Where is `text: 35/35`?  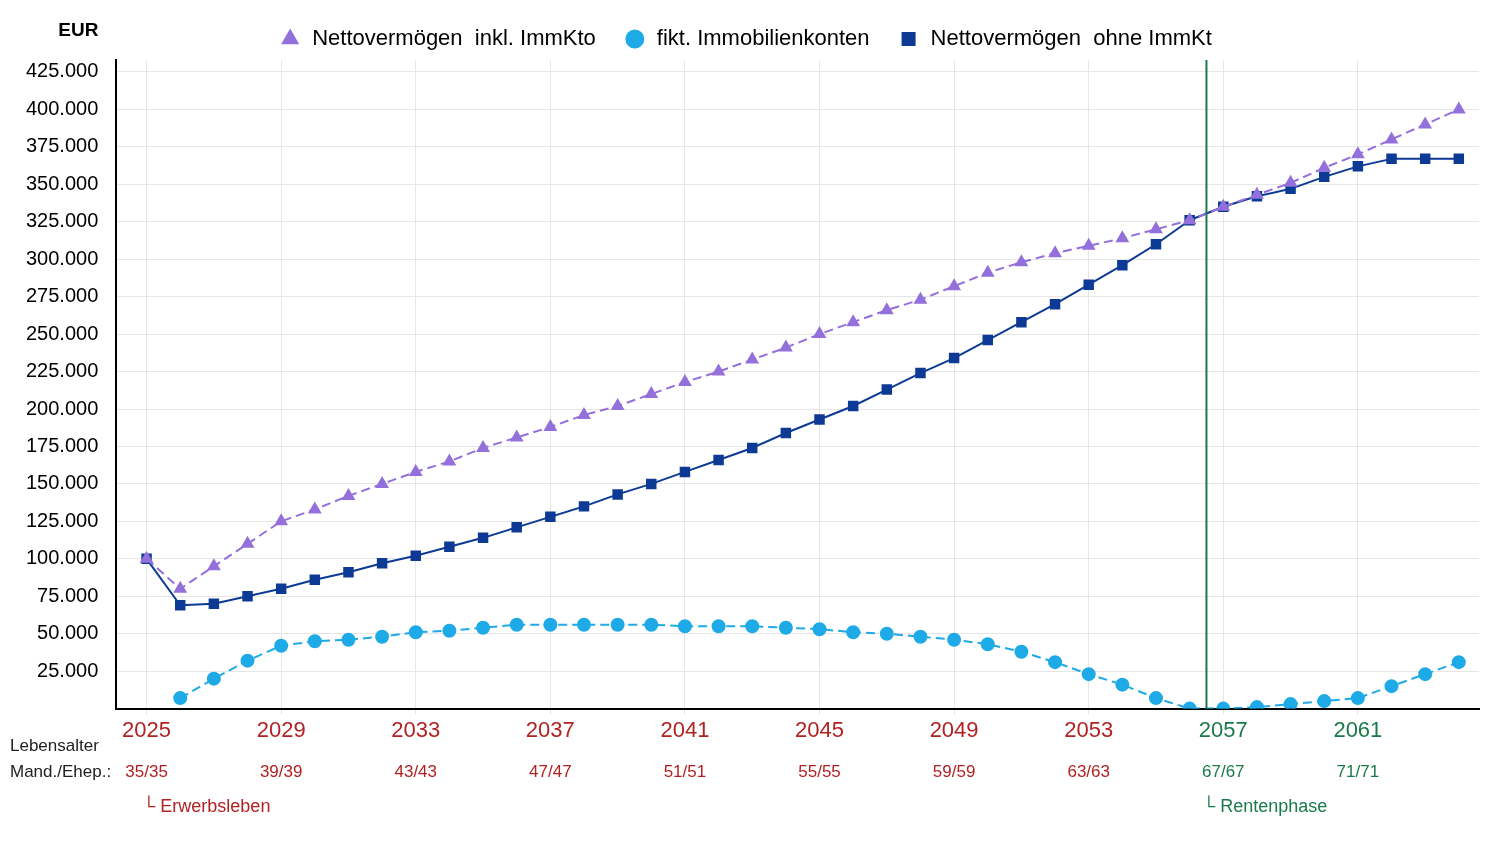
text: 35/35 is located at coordinates (146, 772).